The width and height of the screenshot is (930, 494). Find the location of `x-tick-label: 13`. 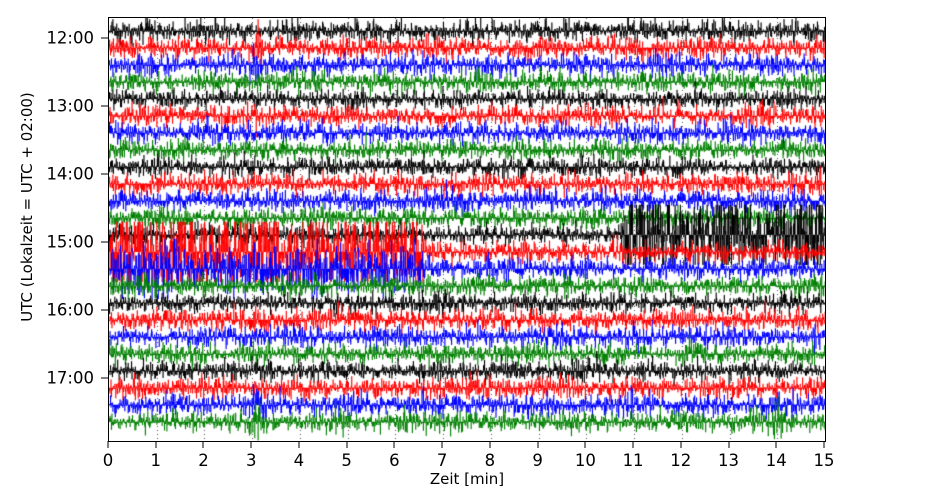

x-tick-label: 13 is located at coordinates (729, 460).